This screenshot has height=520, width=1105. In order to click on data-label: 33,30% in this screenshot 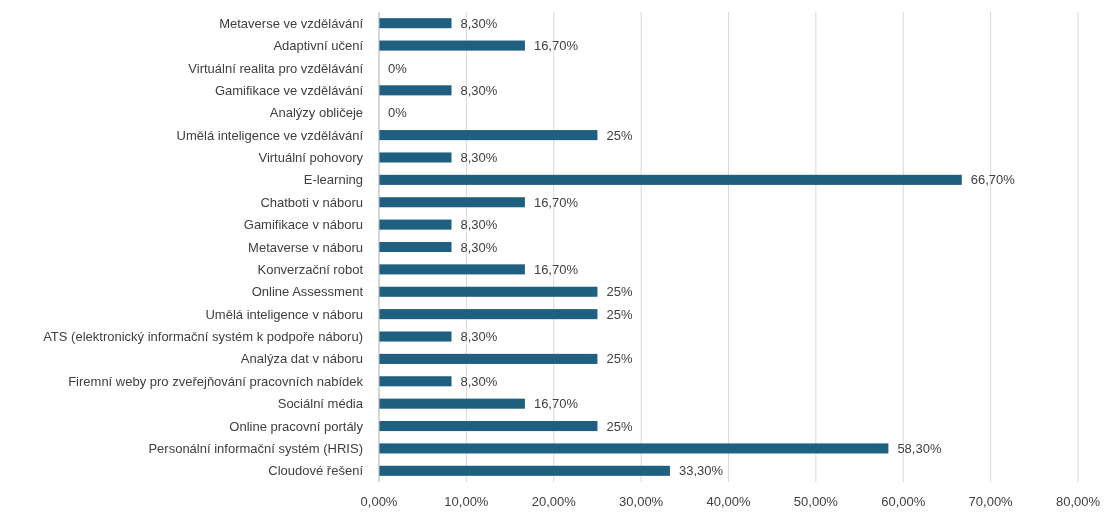, I will do `click(701, 471)`.